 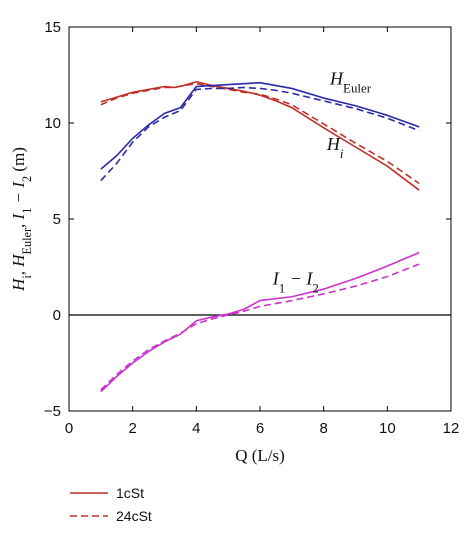 I want to click on x-tick-label: 4, so click(x=196, y=428).